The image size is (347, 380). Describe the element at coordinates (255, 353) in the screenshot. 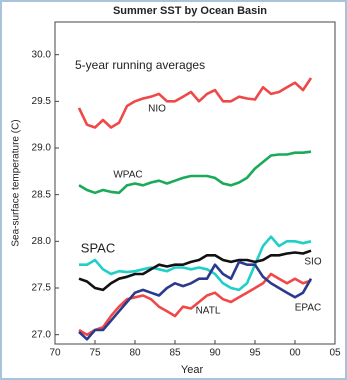

I see `x-tick-label: 95` at that location.